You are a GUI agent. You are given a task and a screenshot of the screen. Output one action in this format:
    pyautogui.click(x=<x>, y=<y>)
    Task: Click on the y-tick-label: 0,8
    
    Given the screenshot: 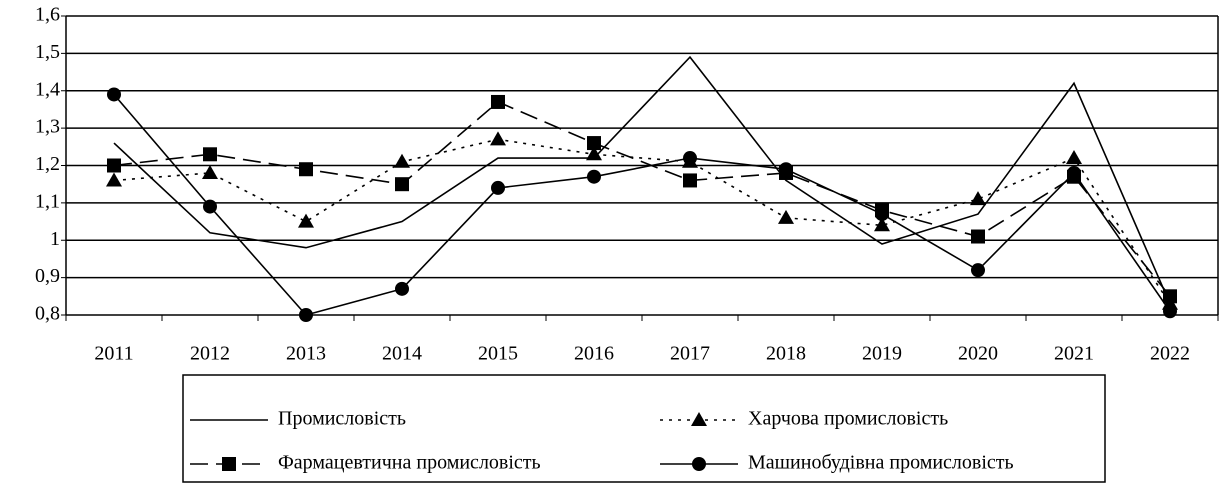 What is the action you would take?
    pyautogui.click(x=47, y=314)
    